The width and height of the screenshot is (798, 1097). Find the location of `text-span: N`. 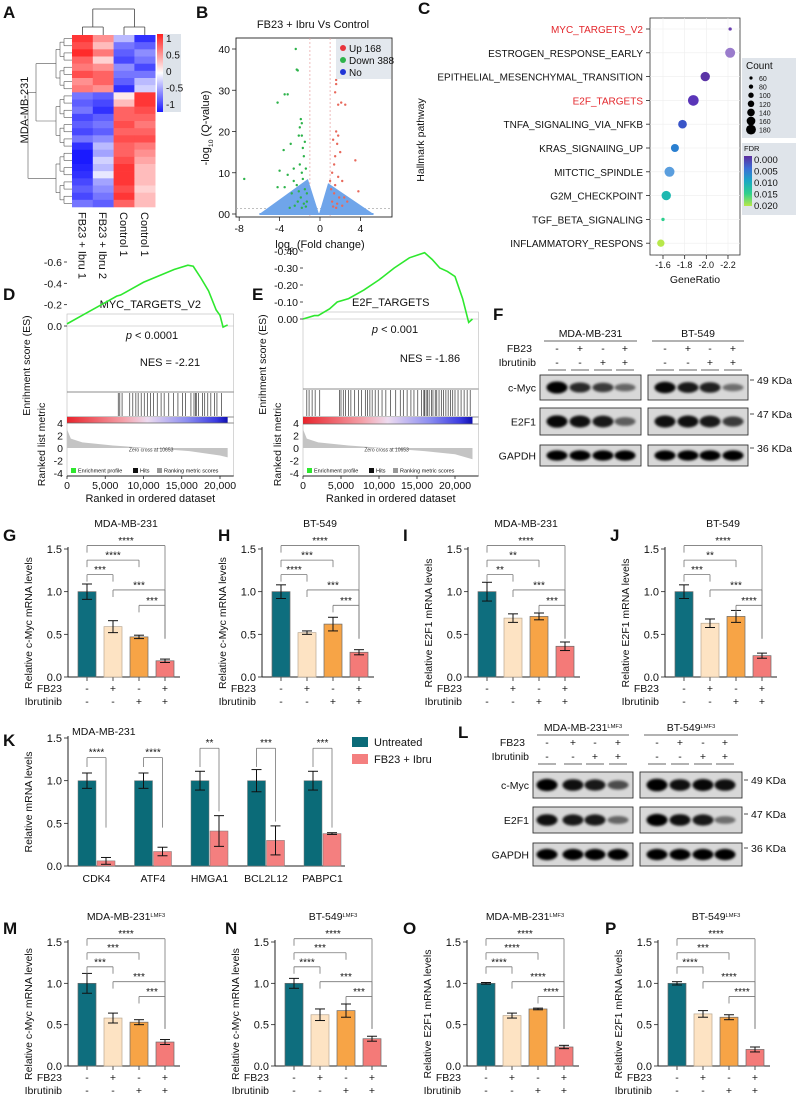

text-span: N is located at coordinates (231, 928).